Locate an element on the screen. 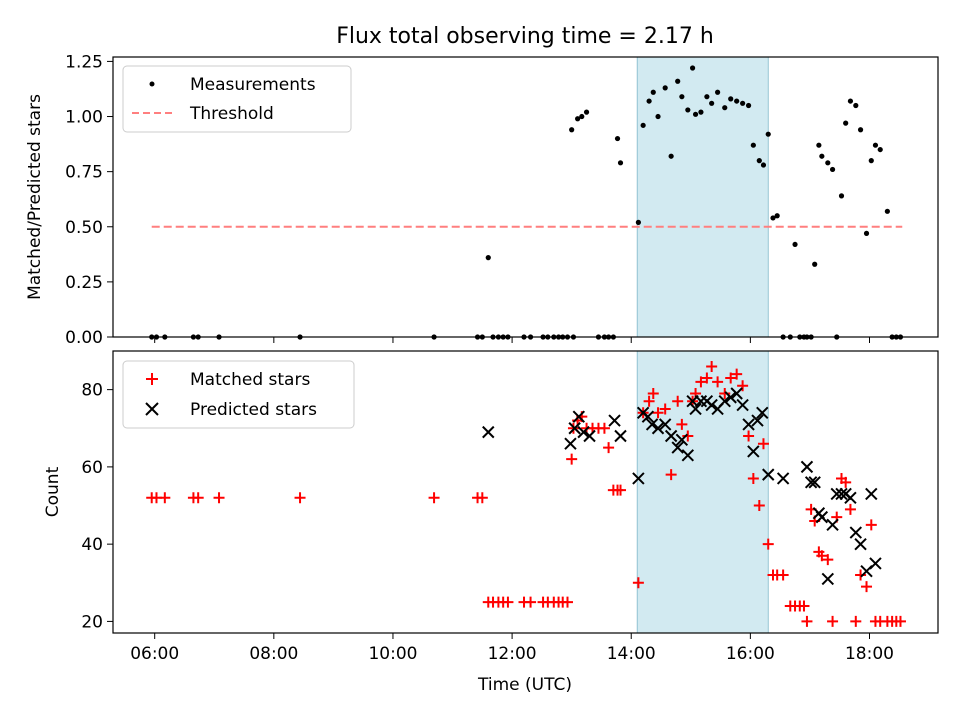  x-tick-label: 08:00 is located at coordinates (273, 654).